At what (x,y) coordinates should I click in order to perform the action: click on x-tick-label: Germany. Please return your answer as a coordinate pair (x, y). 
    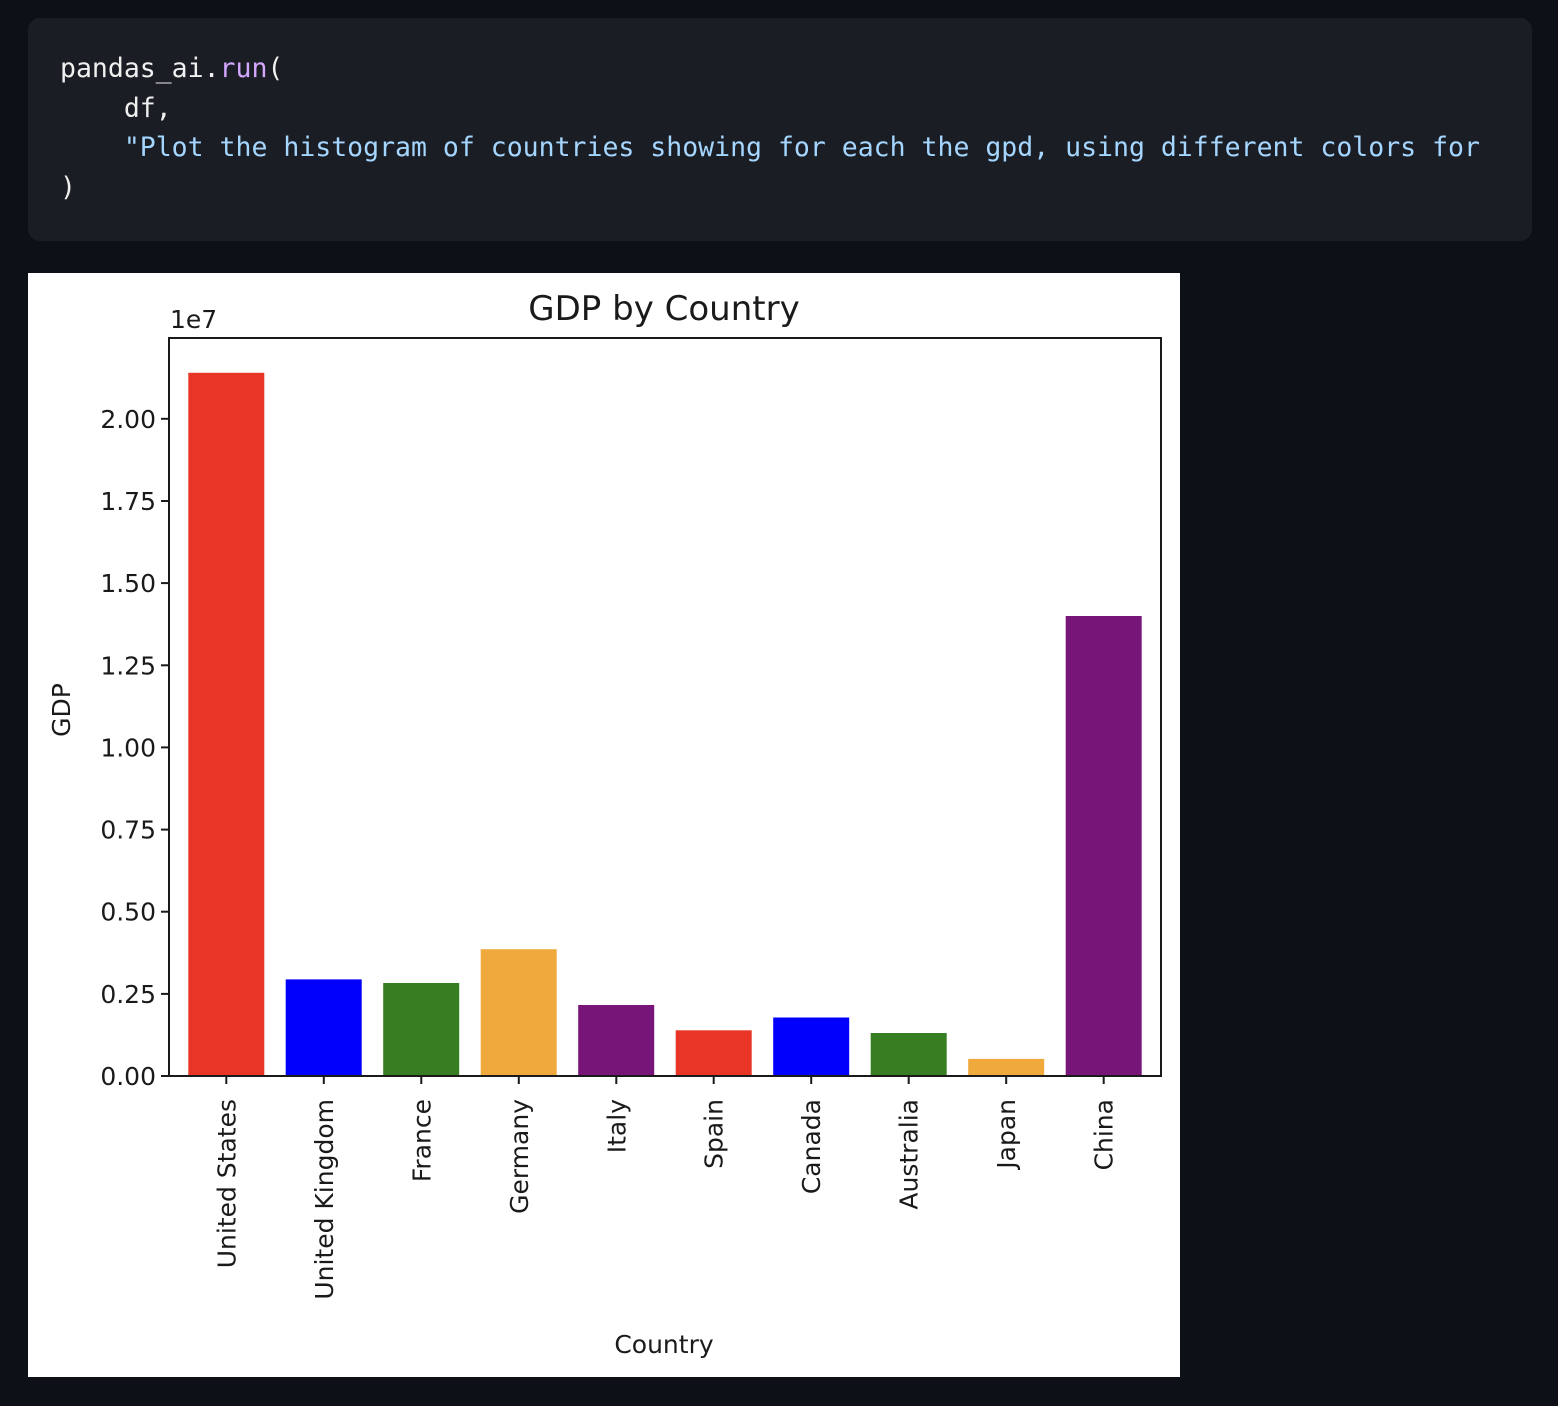
    Looking at the image, I should click on (519, 1156).